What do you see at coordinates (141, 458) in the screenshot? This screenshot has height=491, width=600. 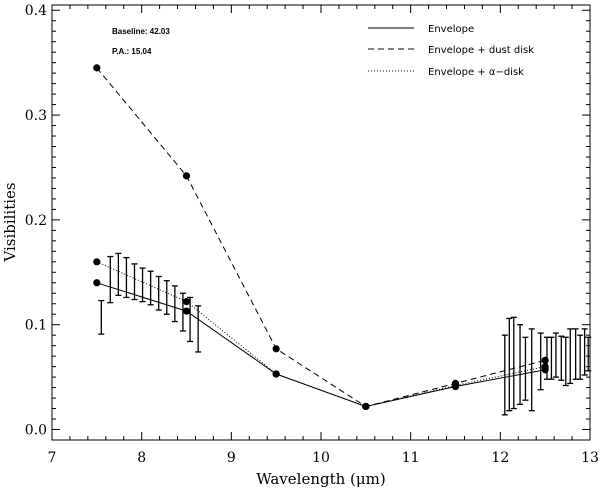 I see `x-tick-label: 8` at bounding box center [141, 458].